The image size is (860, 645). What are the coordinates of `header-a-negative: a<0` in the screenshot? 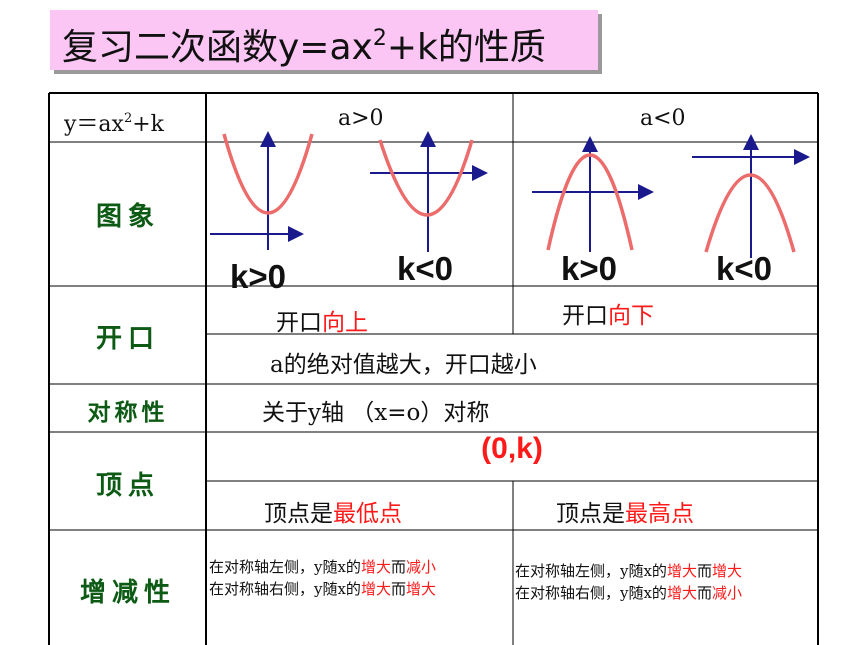 It's located at (663, 118).